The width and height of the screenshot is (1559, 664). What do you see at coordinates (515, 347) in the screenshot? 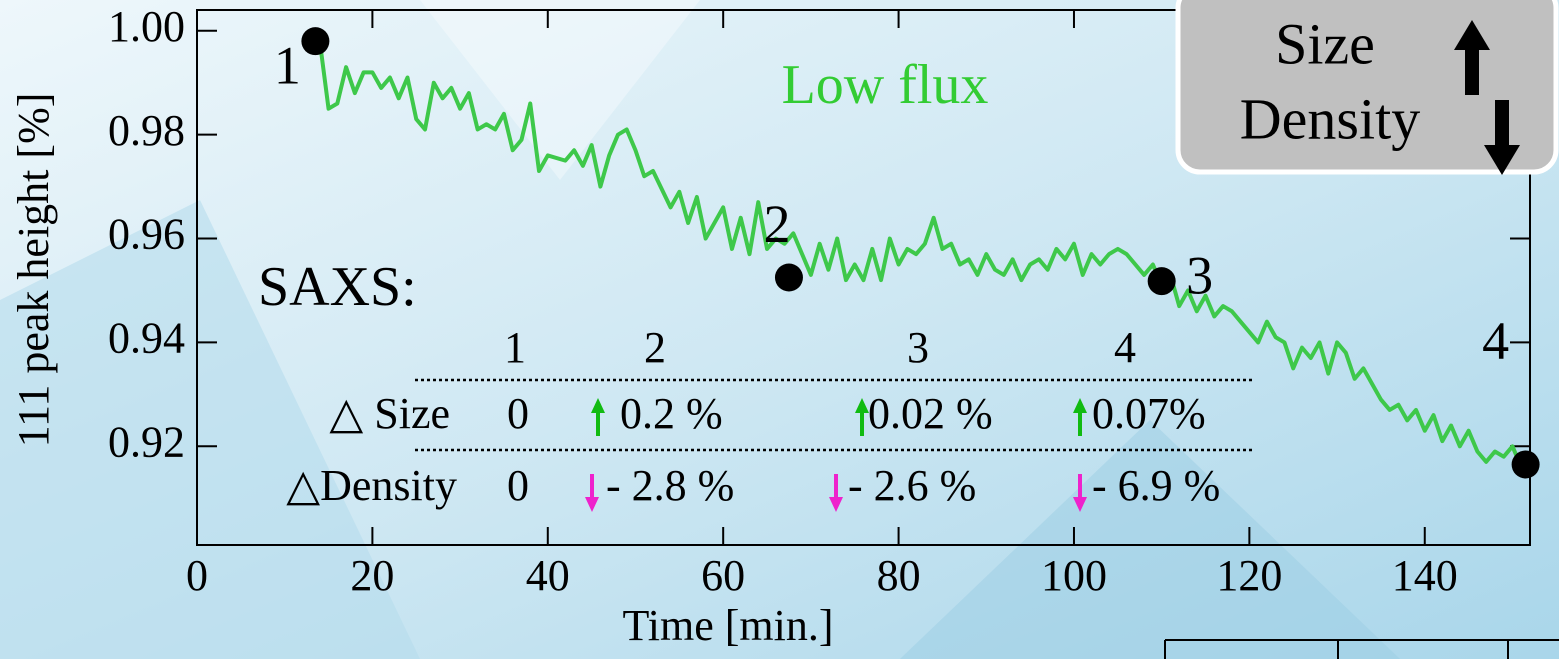
I see `table-header: 1` at bounding box center [515, 347].